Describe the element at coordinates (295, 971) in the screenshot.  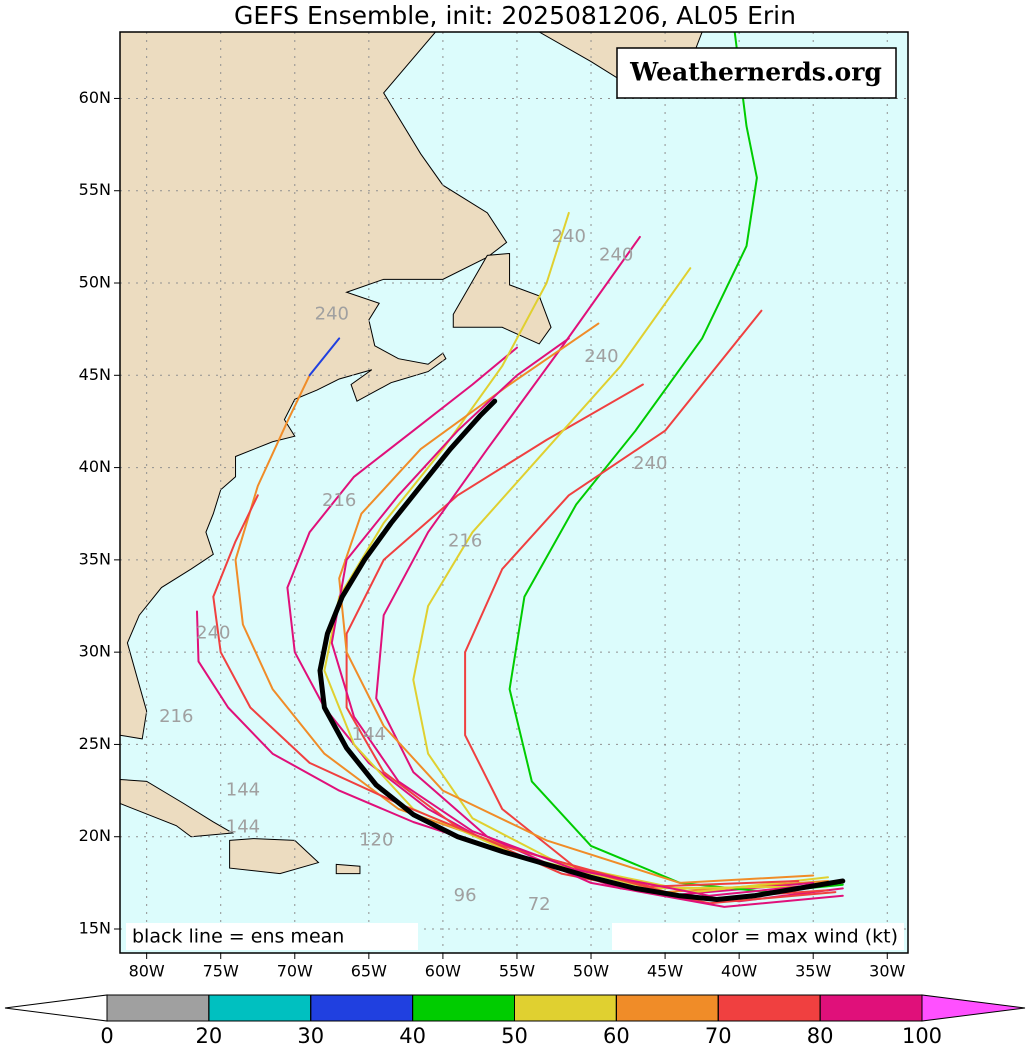
I see `x-tick-label: 70W` at that location.